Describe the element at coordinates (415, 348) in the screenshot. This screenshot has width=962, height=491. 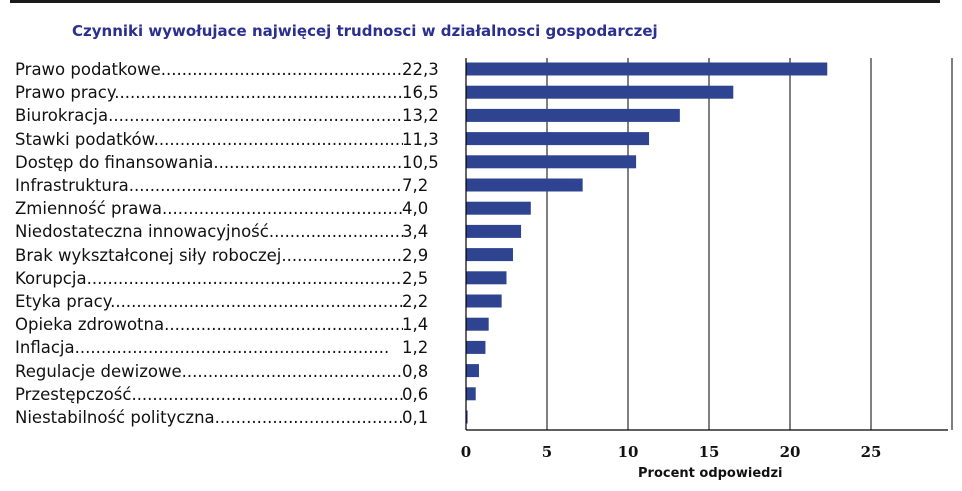
I see `data-label: 1,2` at that location.